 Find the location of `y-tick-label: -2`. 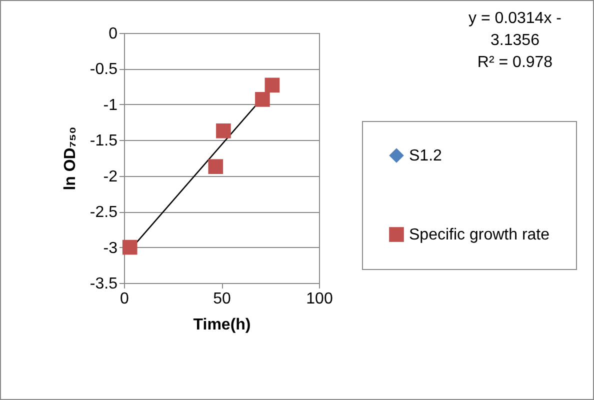

y-tick-label: -2 is located at coordinates (110, 177).